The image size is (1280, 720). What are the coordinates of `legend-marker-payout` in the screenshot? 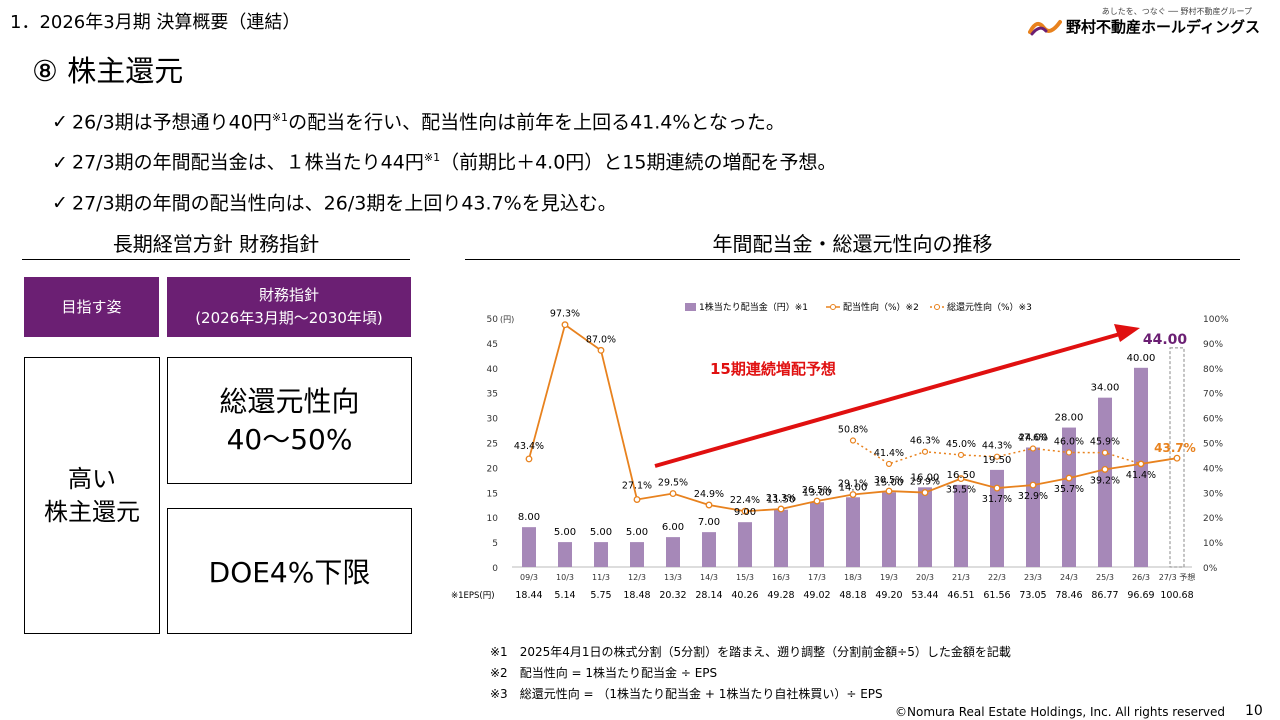 It's located at (833, 307).